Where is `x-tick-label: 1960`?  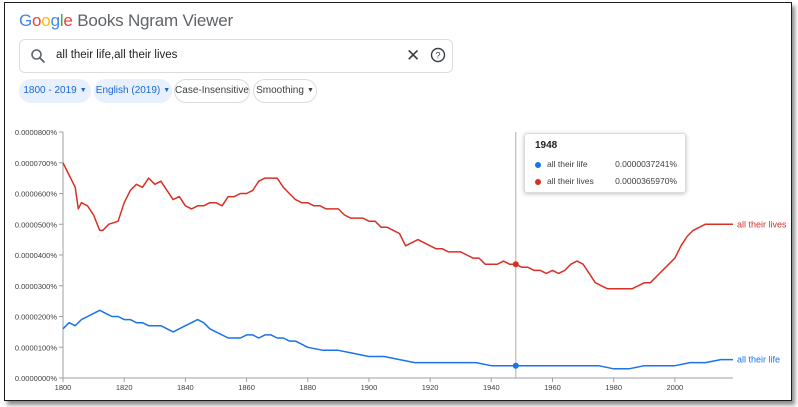
x-tick-label: 1960 is located at coordinates (552, 387).